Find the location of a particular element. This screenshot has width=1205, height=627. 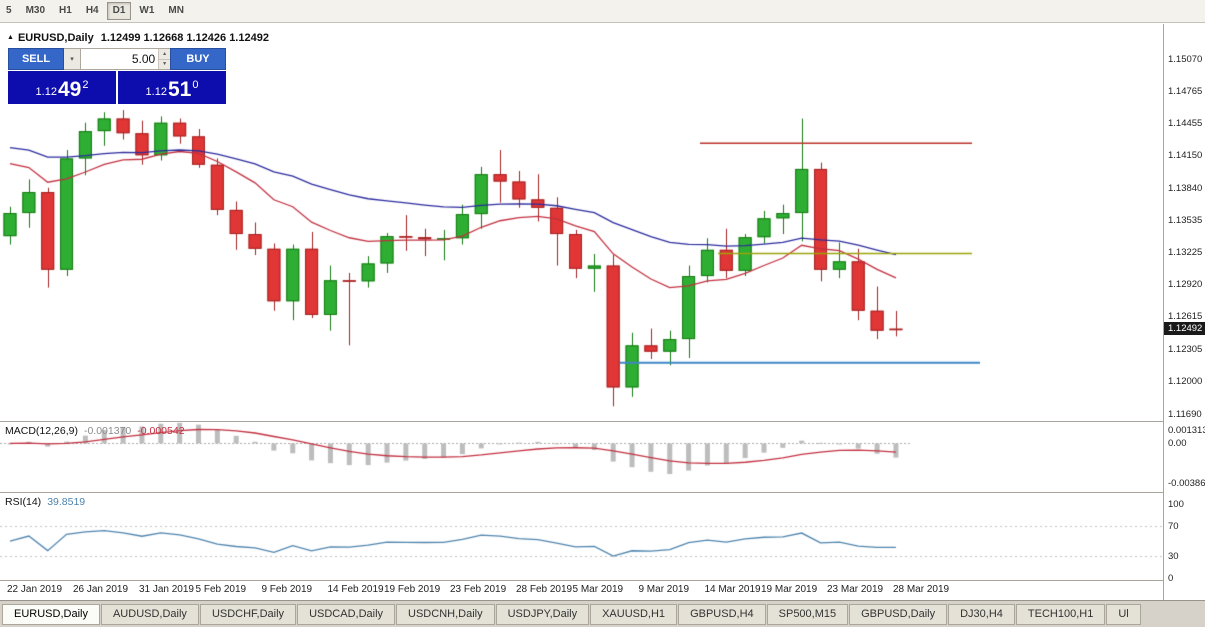

buy-price-display: 1.12 51 0 is located at coordinates (172, 87).